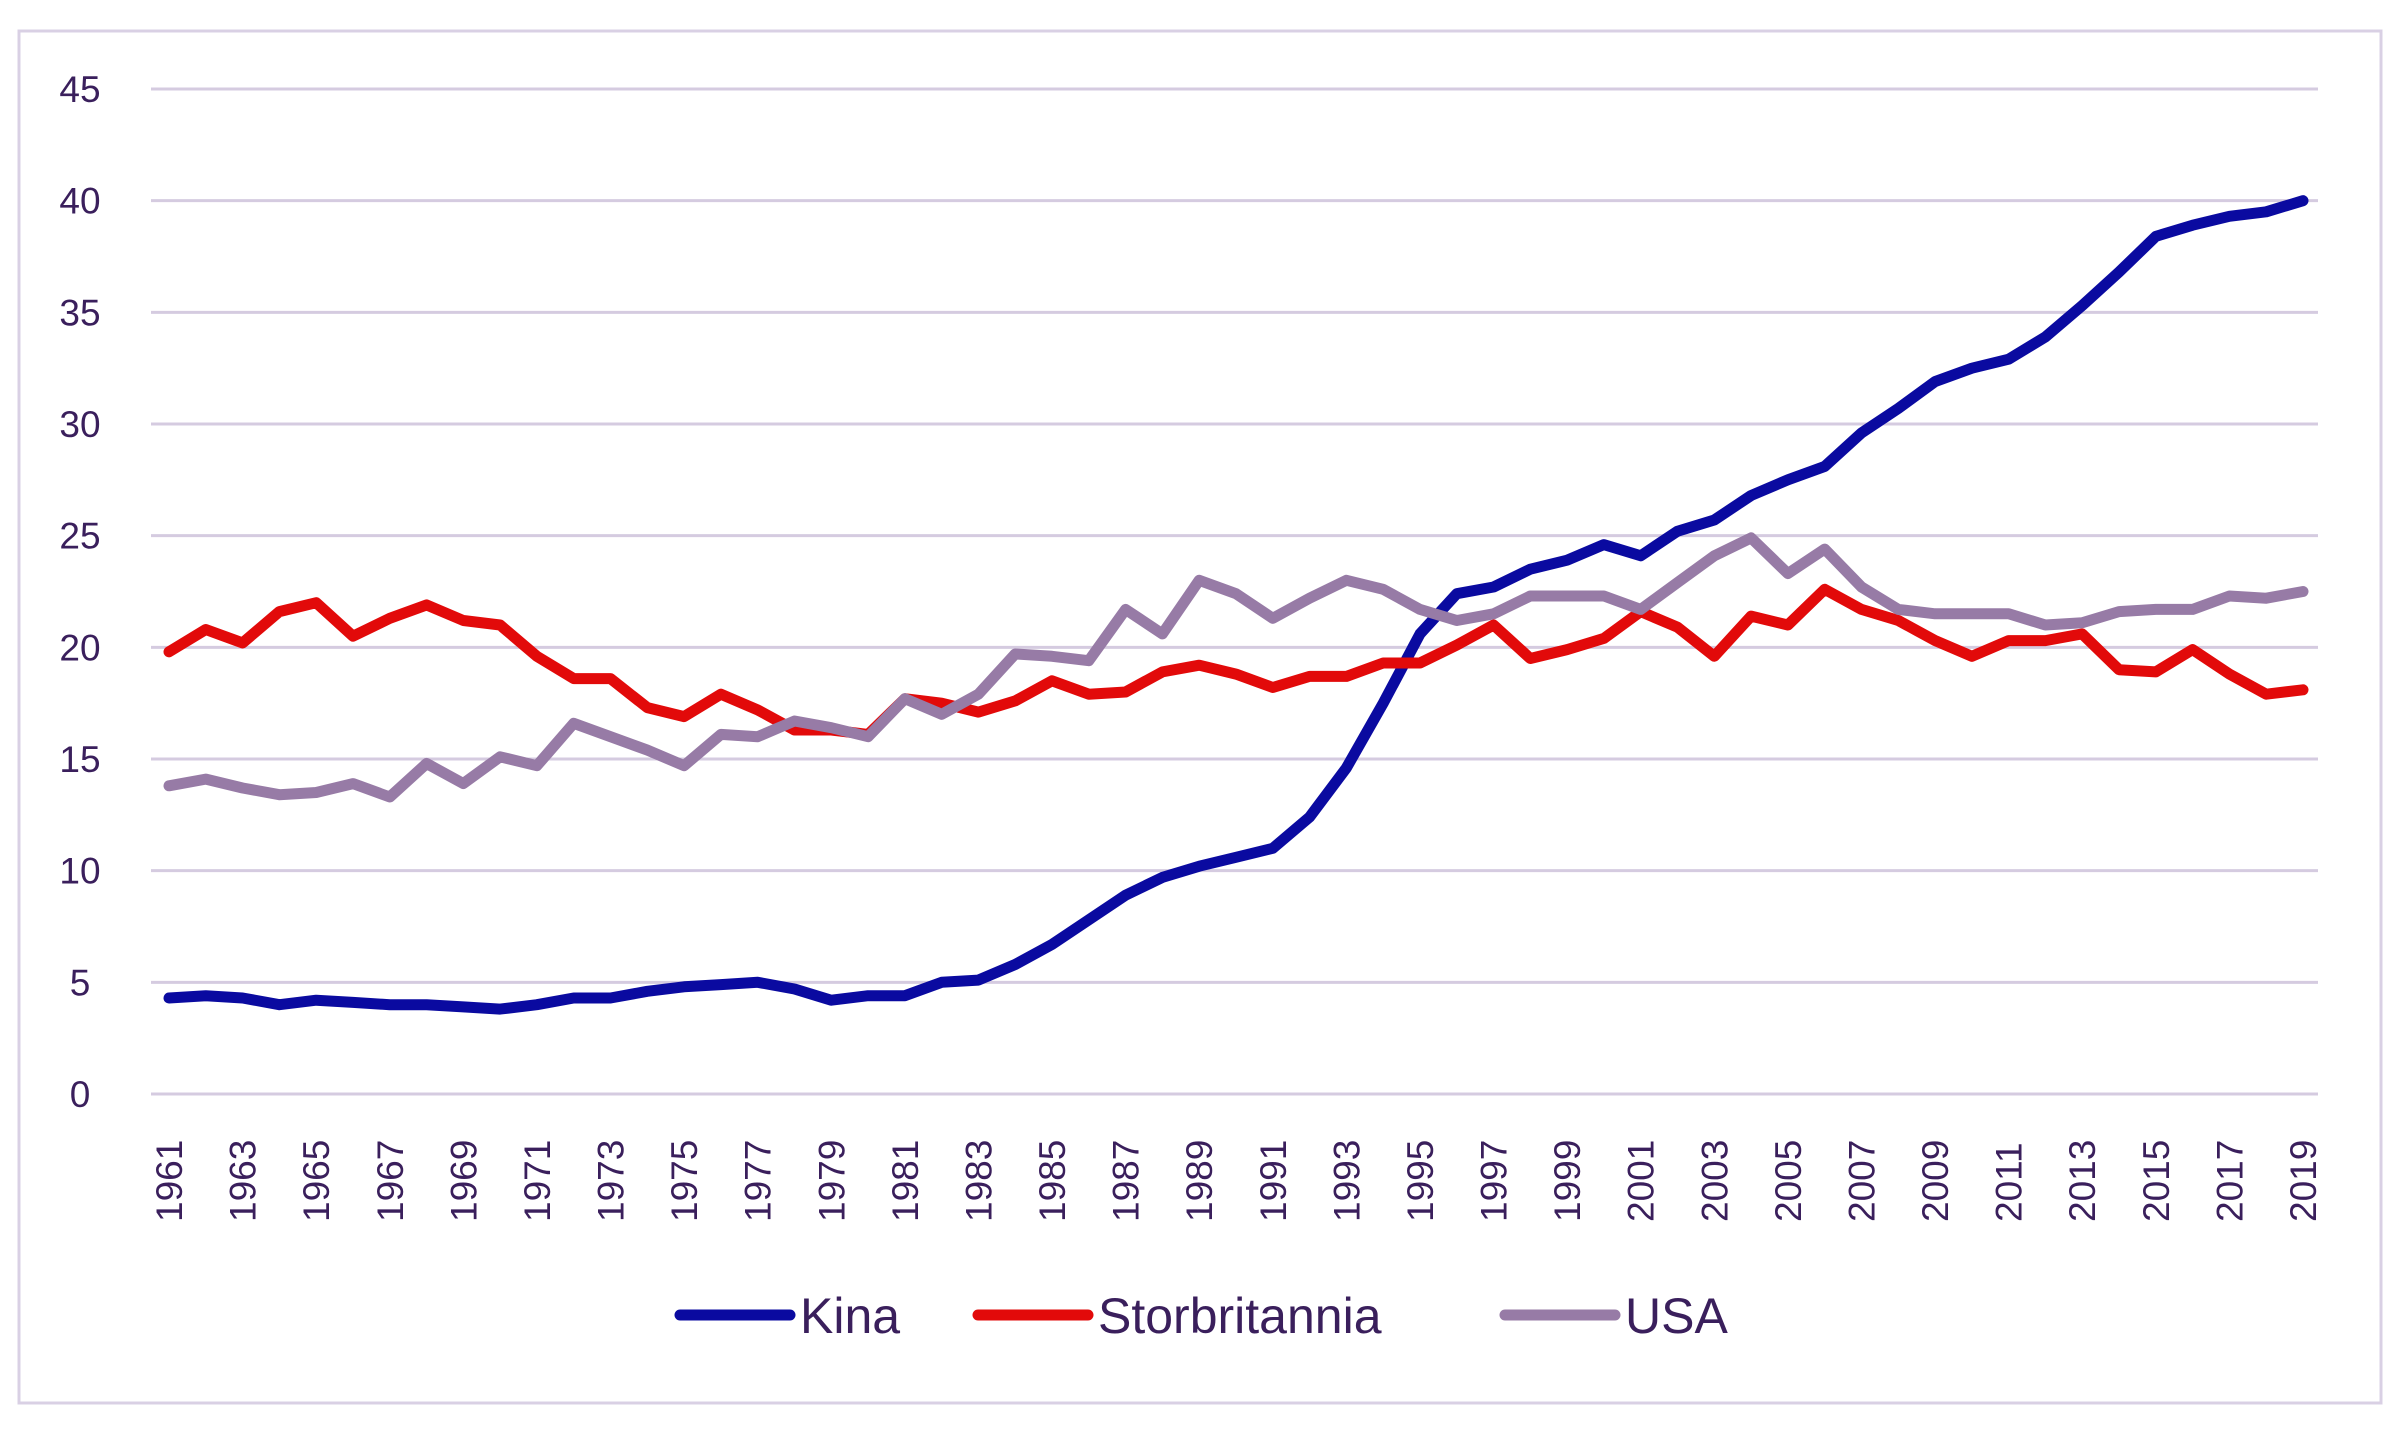  What do you see at coordinates (2229, 1181) in the screenshot?
I see `x-tick-label: 2017` at bounding box center [2229, 1181].